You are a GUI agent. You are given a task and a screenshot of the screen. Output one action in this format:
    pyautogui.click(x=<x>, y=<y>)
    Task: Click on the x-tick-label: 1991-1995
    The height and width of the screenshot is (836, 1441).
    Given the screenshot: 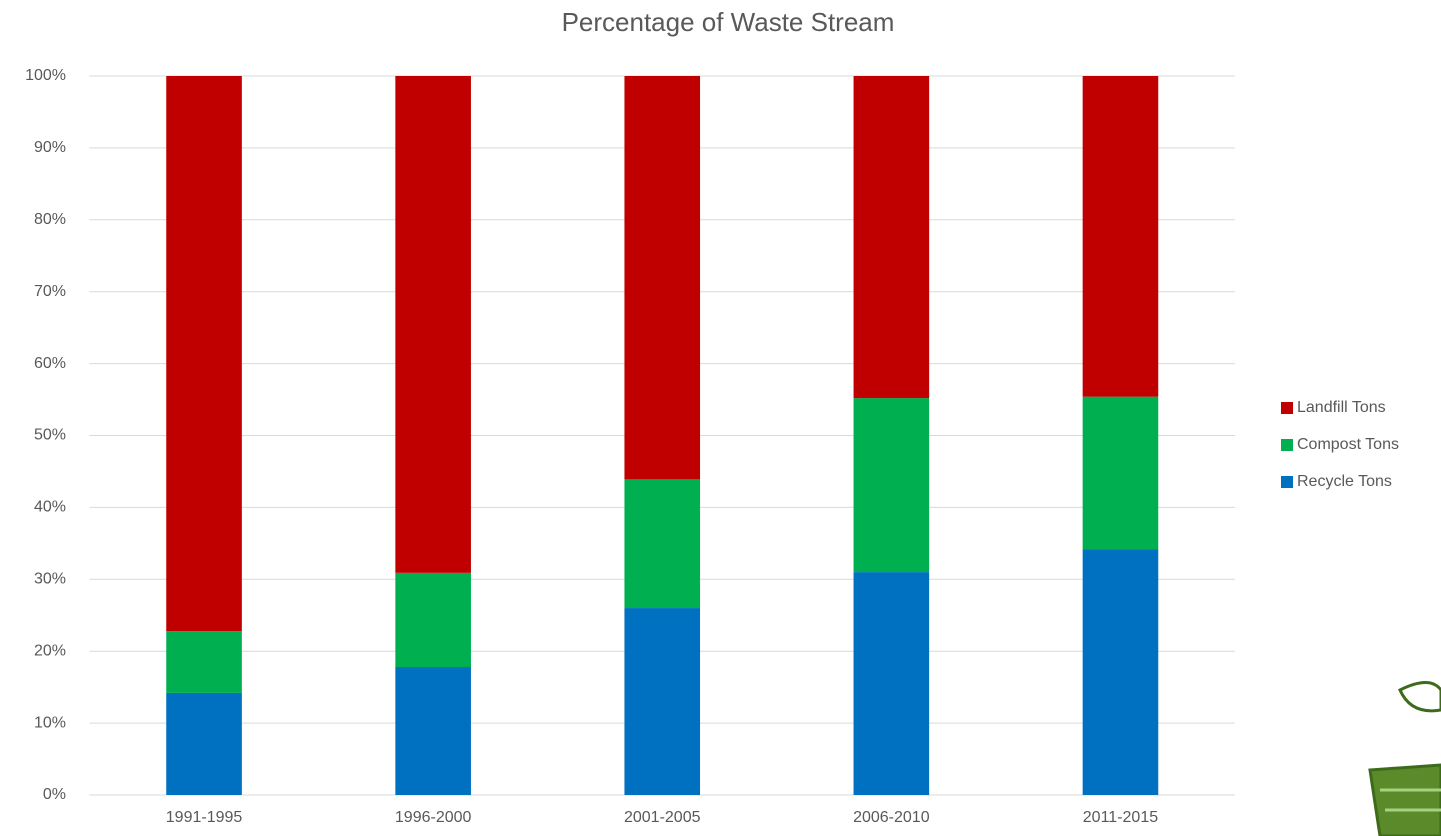 What is the action you would take?
    pyautogui.click(x=204, y=817)
    